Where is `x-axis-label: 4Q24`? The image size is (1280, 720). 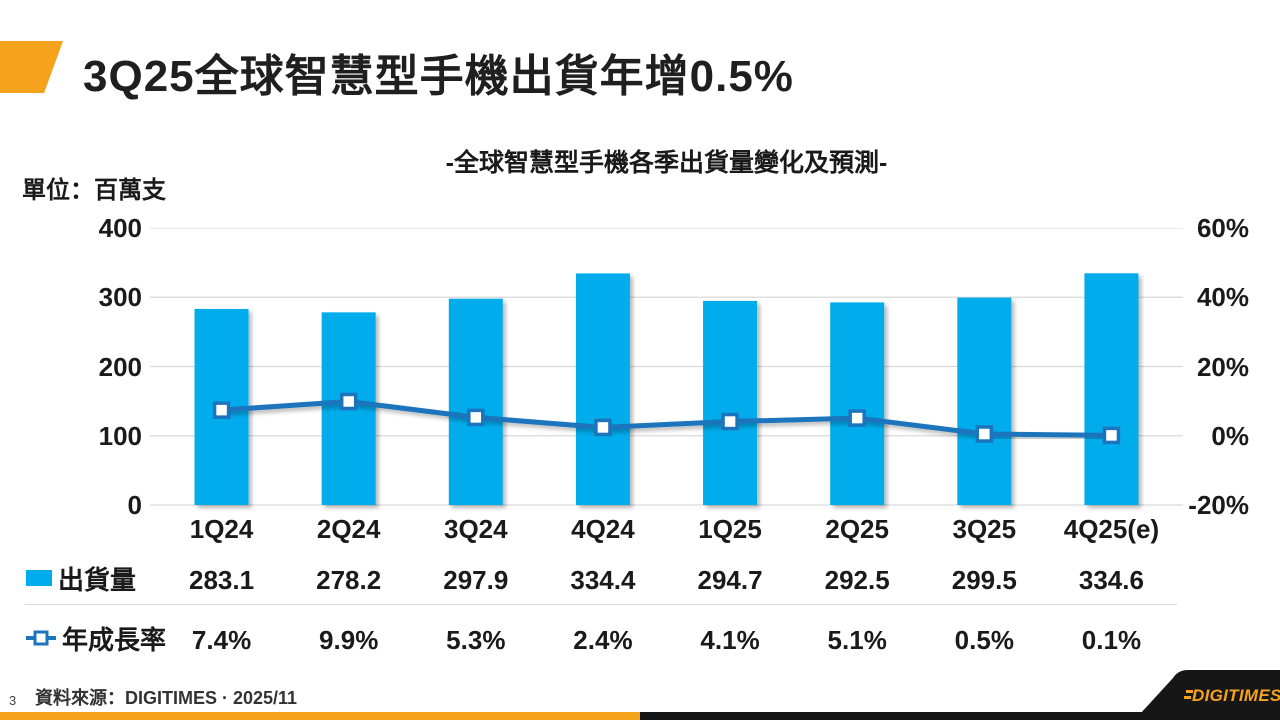
x-axis-label: 4Q24 is located at coordinates (603, 529).